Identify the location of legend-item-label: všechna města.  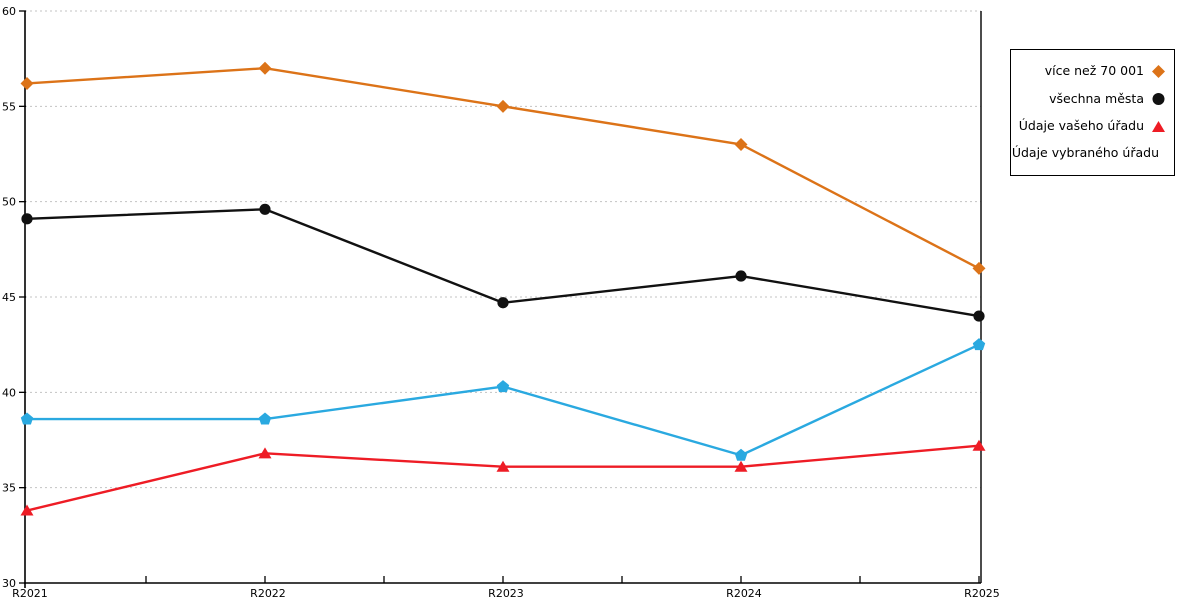
(1096, 98).